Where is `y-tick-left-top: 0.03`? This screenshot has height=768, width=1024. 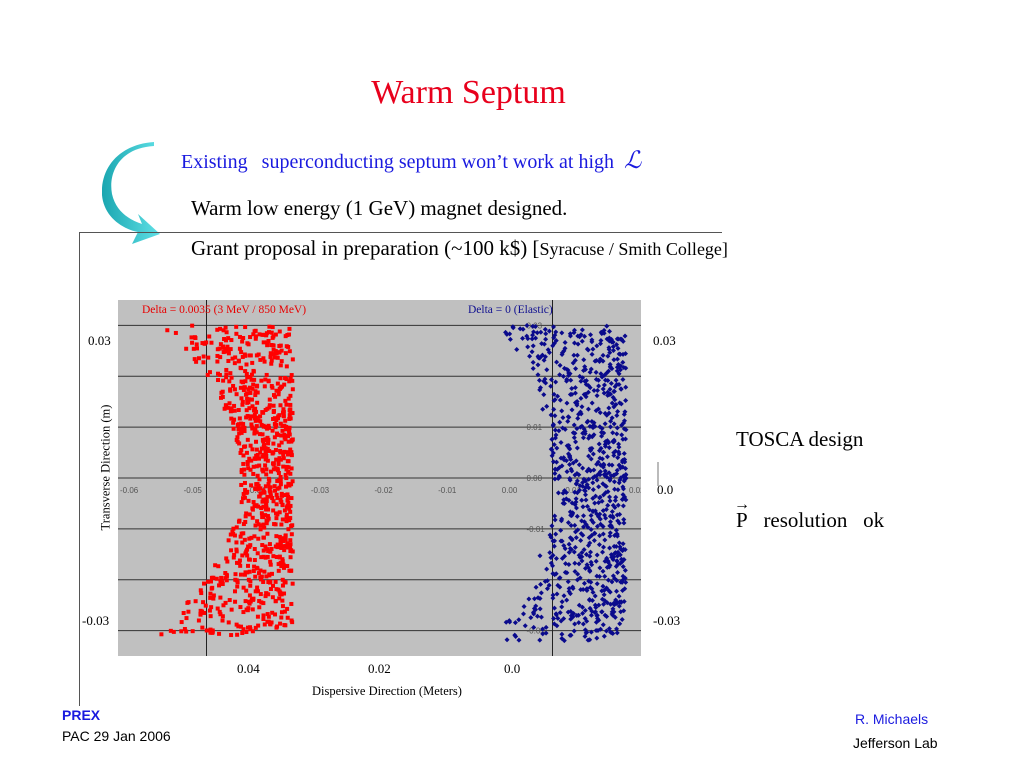
y-tick-left-top: 0.03 is located at coordinates (99, 340).